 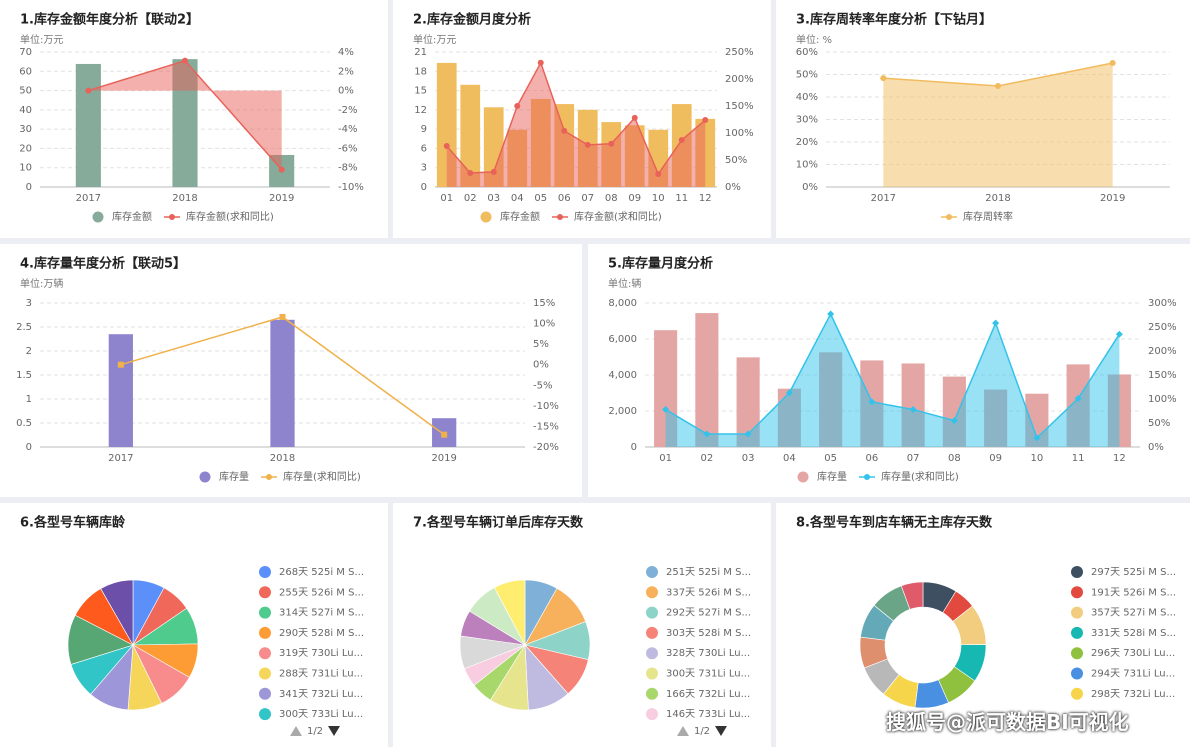 What do you see at coordinates (41, 39) in the screenshot?
I see `unit-label: 单位:万元` at bounding box center [41, 39].